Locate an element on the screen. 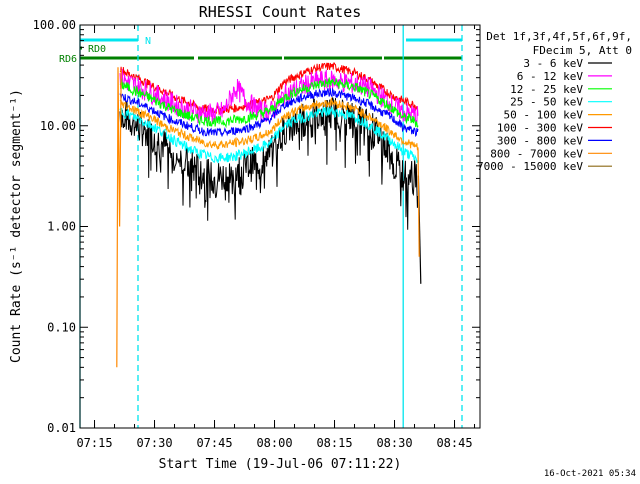 This screenshot has height=484, width=640. legend-entry-label: 12 - 25 keV is located at coordinates (546, 89).